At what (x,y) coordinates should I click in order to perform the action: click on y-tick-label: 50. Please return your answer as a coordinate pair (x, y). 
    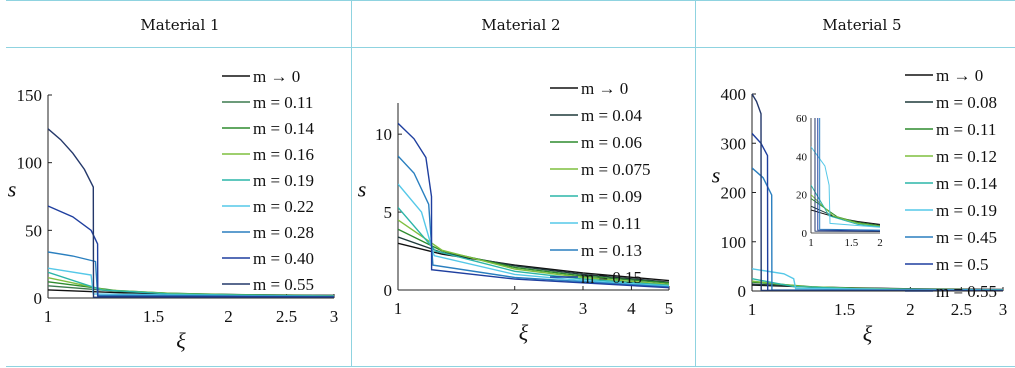
    Looking at the image, I should click on (33, 230).